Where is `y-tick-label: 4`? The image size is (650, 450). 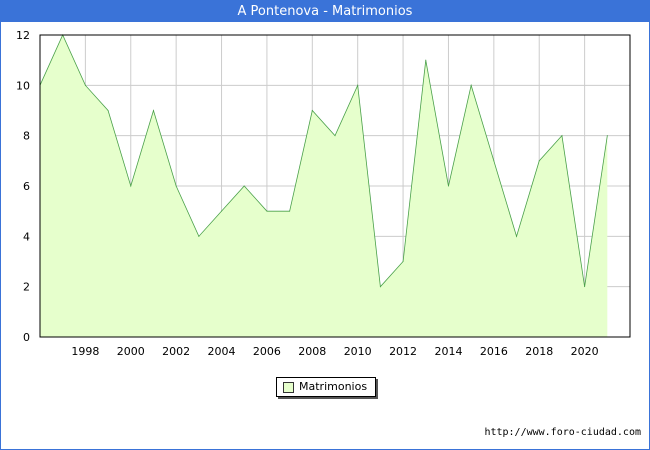
y-tick-label: 4 is located at coordinates (26, 236).